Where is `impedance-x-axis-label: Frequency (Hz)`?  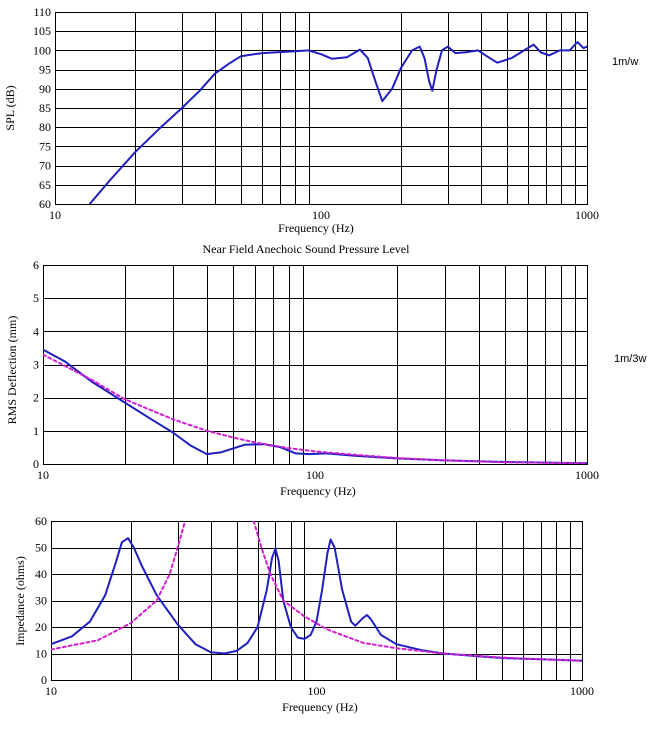 impedance-x-axis-label: Frequency (Hz) is located at coordinates (320, 707).